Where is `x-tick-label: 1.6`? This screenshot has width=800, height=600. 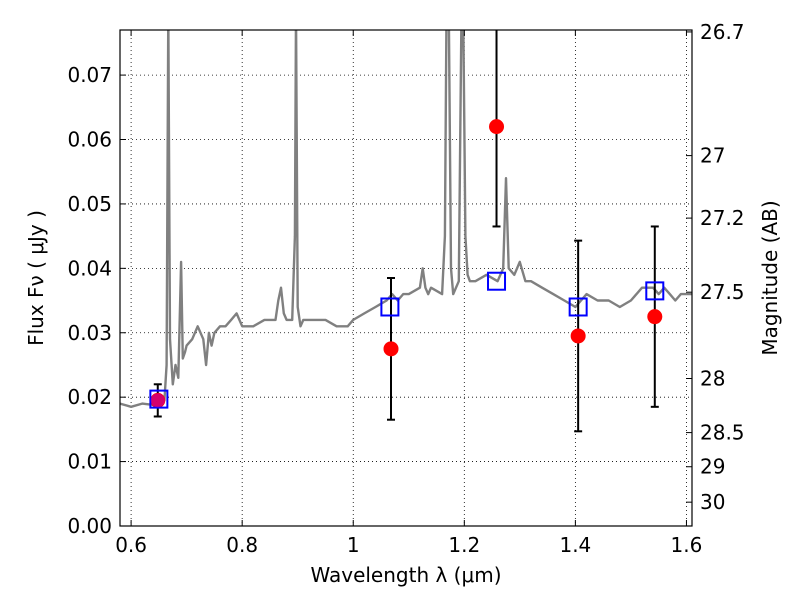 x-tick-label: 1.6 is located at coordinates (687, 545).